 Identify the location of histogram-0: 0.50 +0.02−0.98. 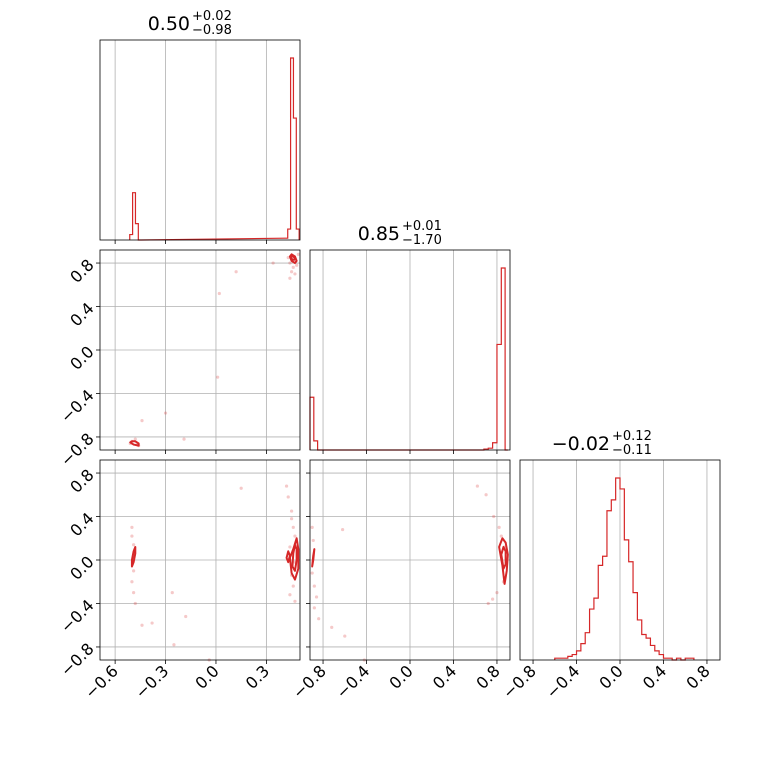
(200, 126).